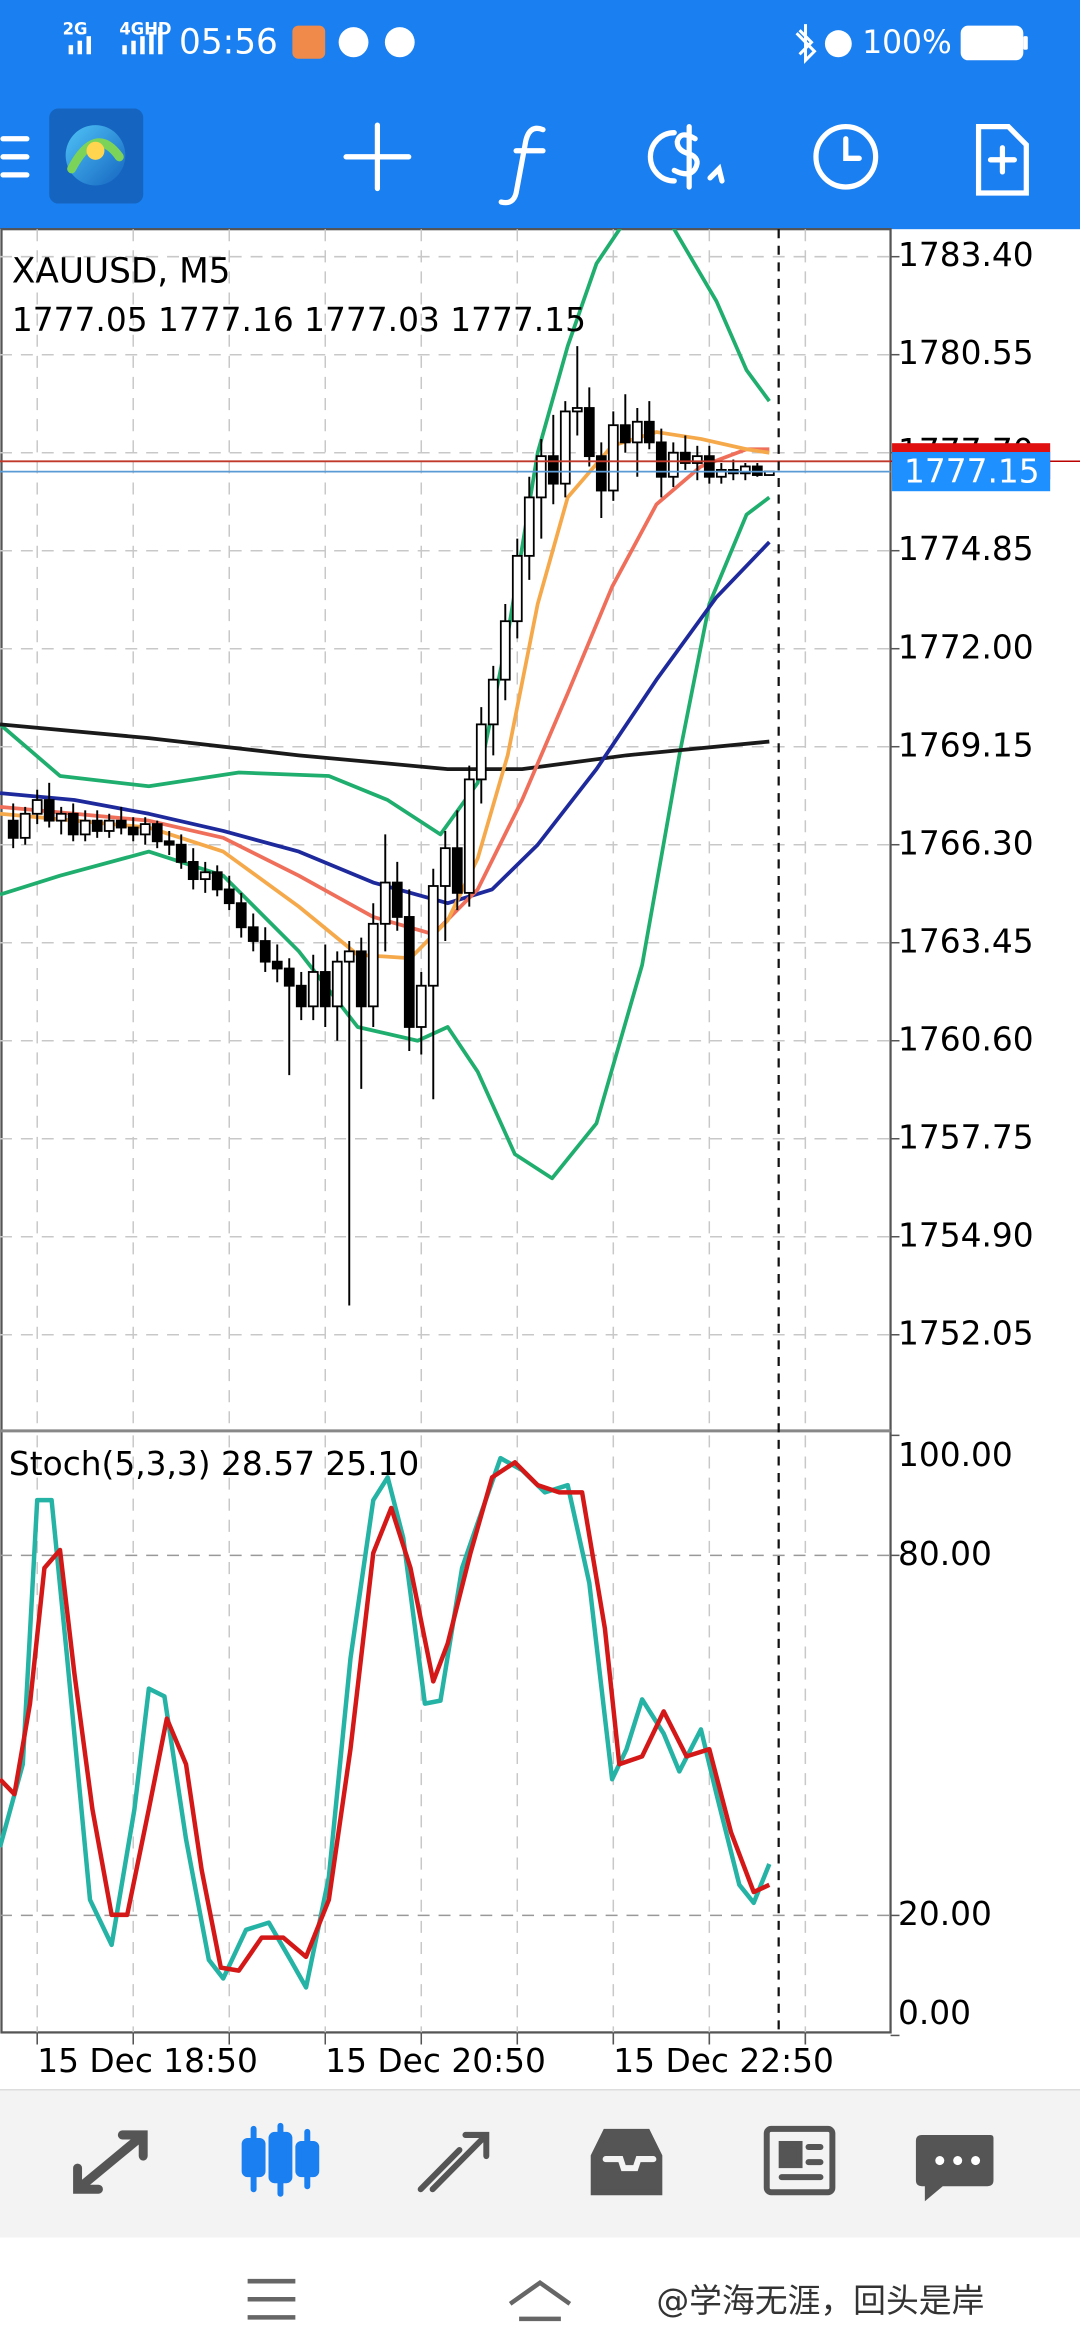 The height and width of the screenshot is (2340, 1080). Describe the element at coordinates (966, 1332) in the screenshot. I see `y-tick-label: 1752.05` at that location.